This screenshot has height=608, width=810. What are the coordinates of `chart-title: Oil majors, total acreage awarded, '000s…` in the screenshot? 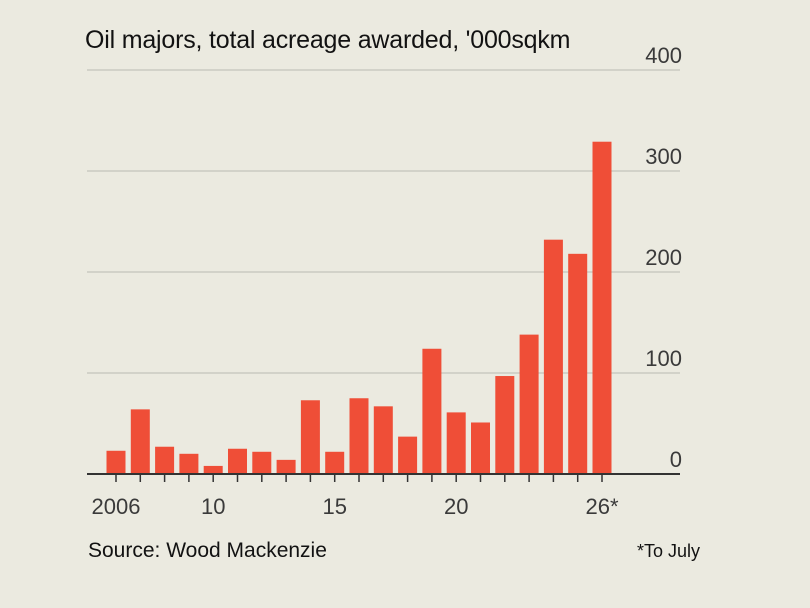 It's located at (328, 40).